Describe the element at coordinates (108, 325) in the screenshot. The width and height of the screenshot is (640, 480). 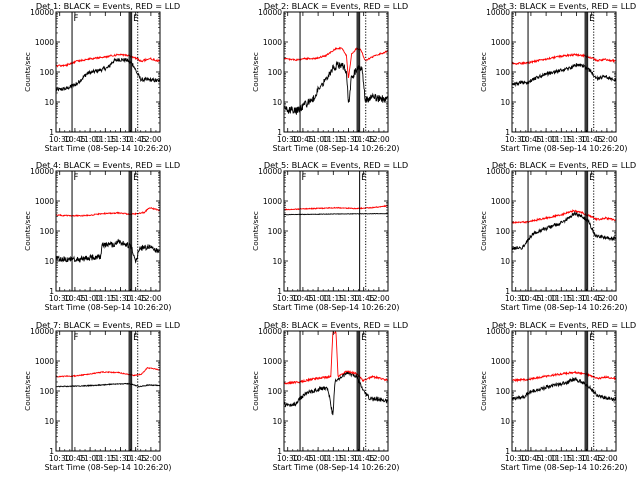
I see `panel-title: Det 7: BLACK = Events, RED = LLD` at that location.